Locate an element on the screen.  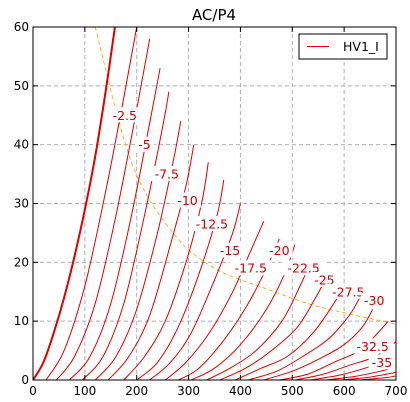
x-tick-label: 0 is located at coordinates (33, 391).